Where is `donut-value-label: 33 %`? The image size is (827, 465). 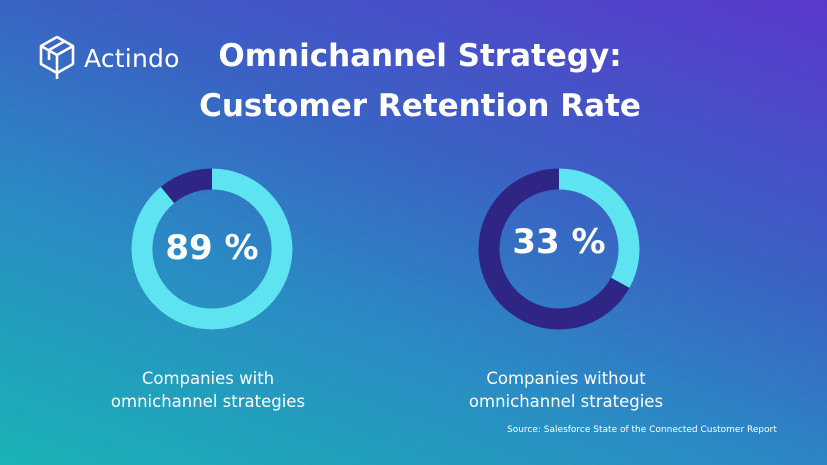
donut-value-label: 33 % is located at coordinates (559, 242).